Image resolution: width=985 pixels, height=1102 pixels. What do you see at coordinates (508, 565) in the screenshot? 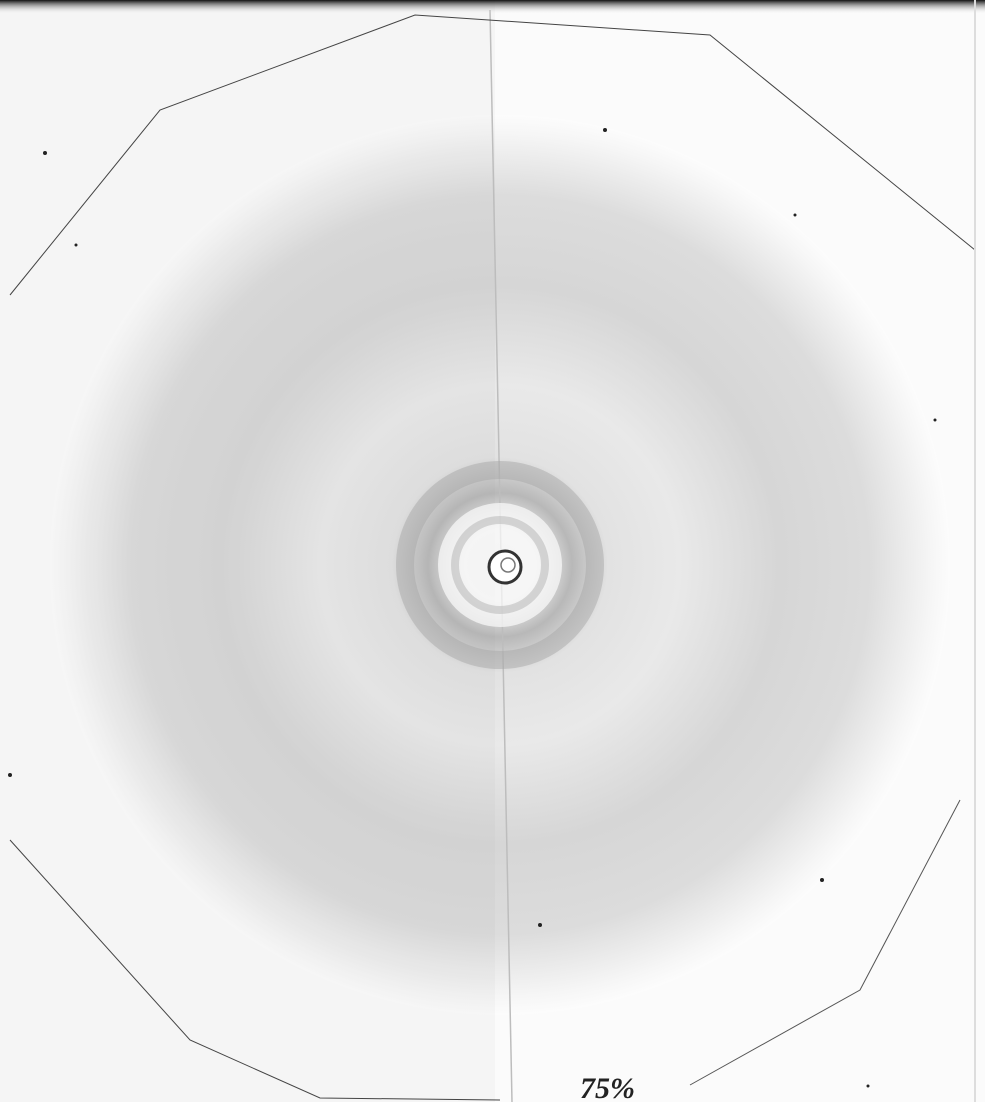
I see `beam-stop-inner` at bounding box center [508, 565].